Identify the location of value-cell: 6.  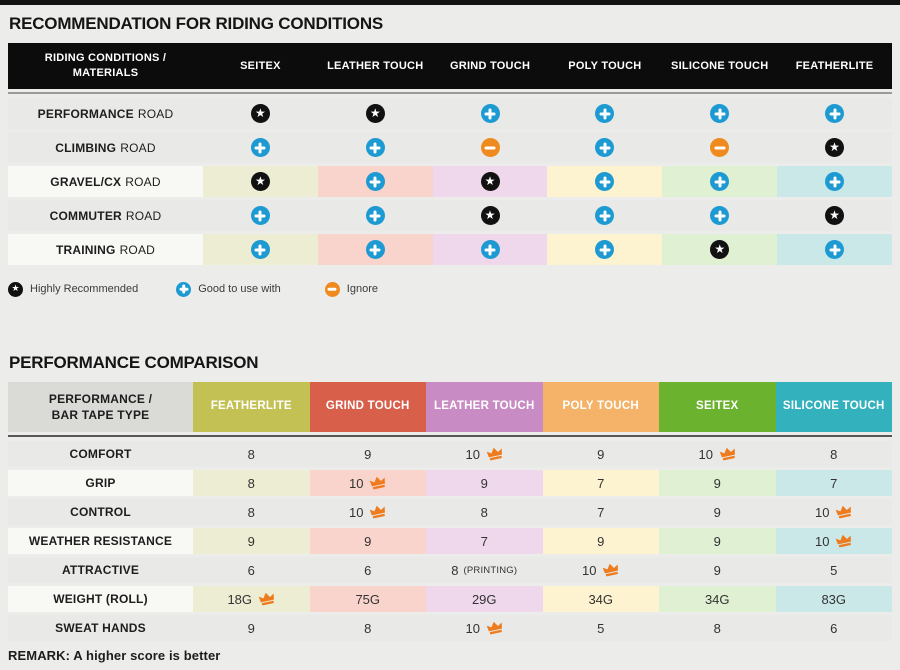
(251, 570).